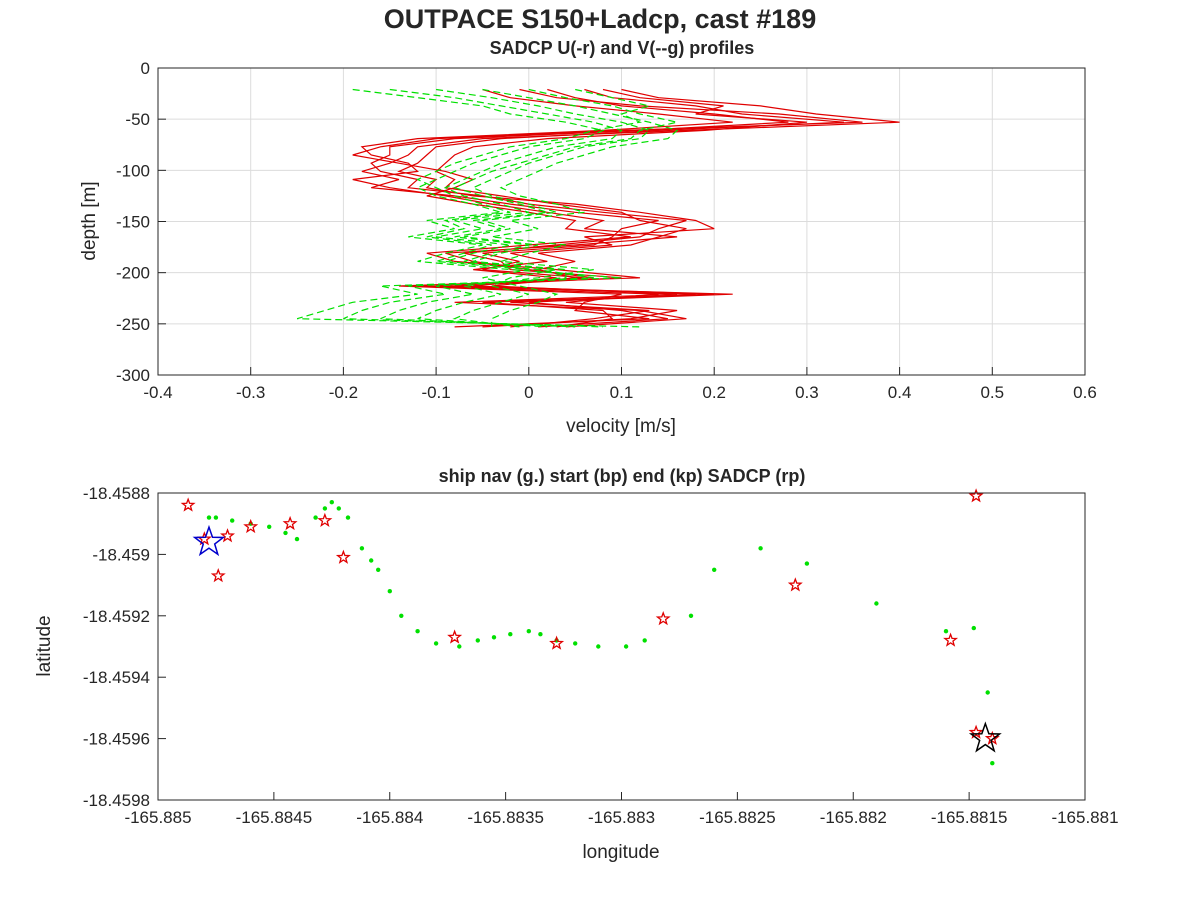 This screenshot has width=1200, height=900. Describe the element at coordinates (250, 392) in the screenshot. I see `profile-x-tick-label: -0.3` at that location.